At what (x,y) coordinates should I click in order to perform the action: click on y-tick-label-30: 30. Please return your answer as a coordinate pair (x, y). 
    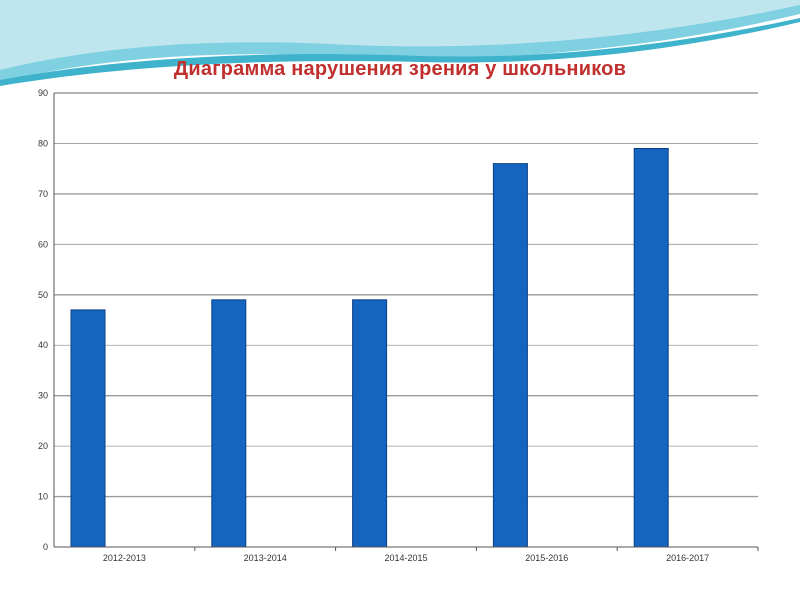
    Looking at the image, I should click on (43, 396).